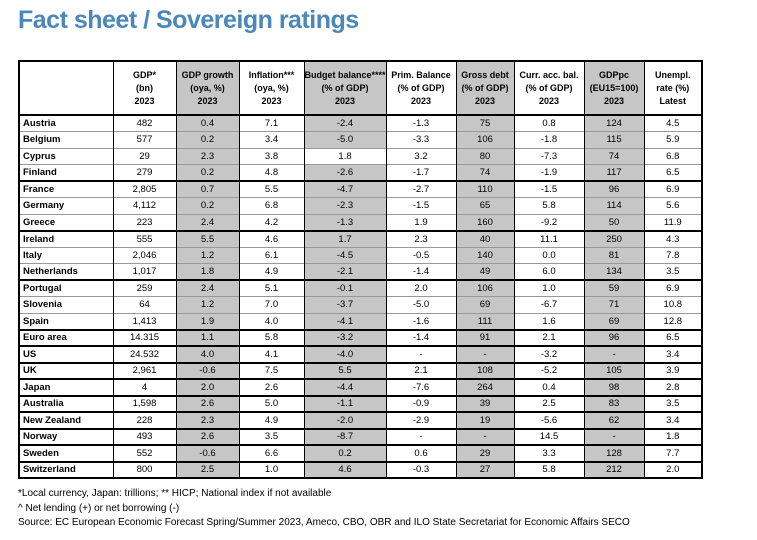 The height and width of the screenshot is (540, 757). Describe the element at coordinates (421, 321) in the screenshot. I see `cell: -1.6` at that location.